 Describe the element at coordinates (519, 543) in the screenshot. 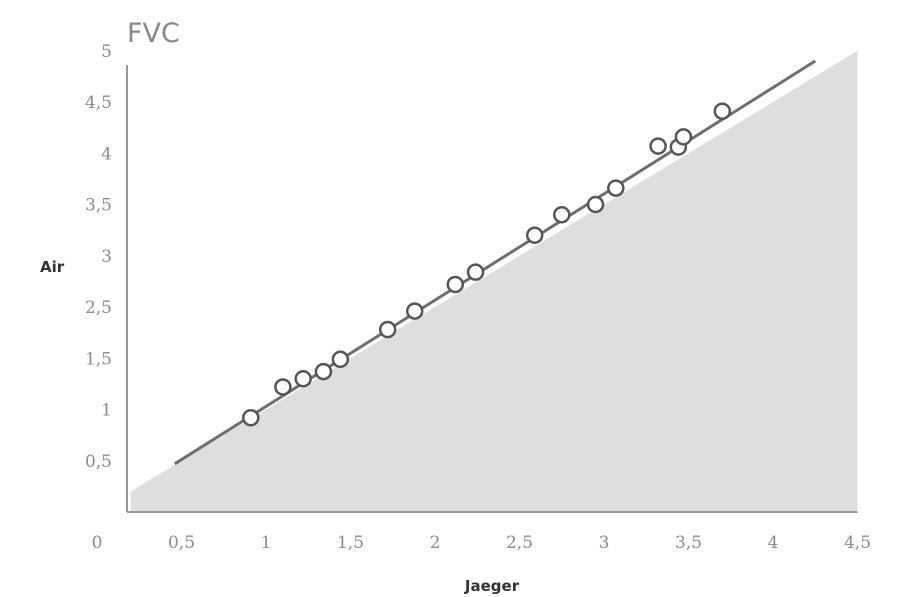

I see `x-tick-label: 2,5` at that location.